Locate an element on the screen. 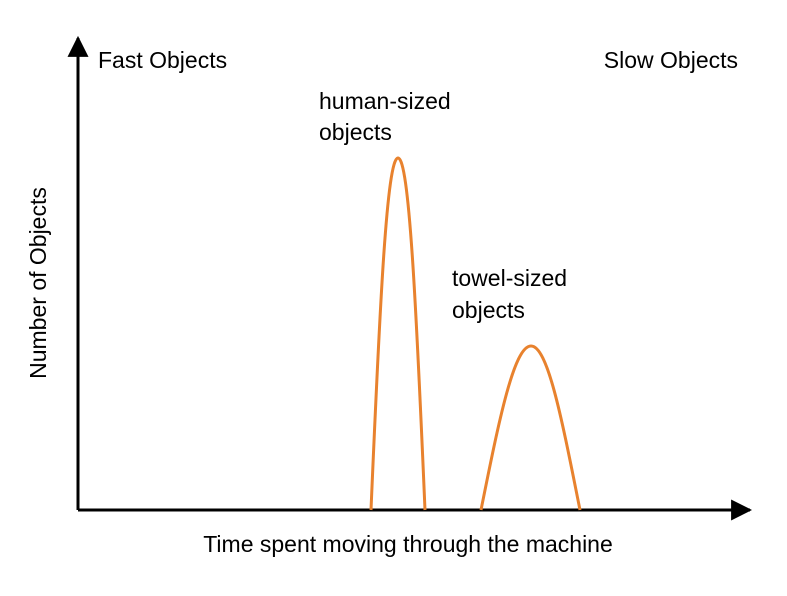 This screenshot has height=596, width=787. towel-curve is located at coordinates (530, 427).